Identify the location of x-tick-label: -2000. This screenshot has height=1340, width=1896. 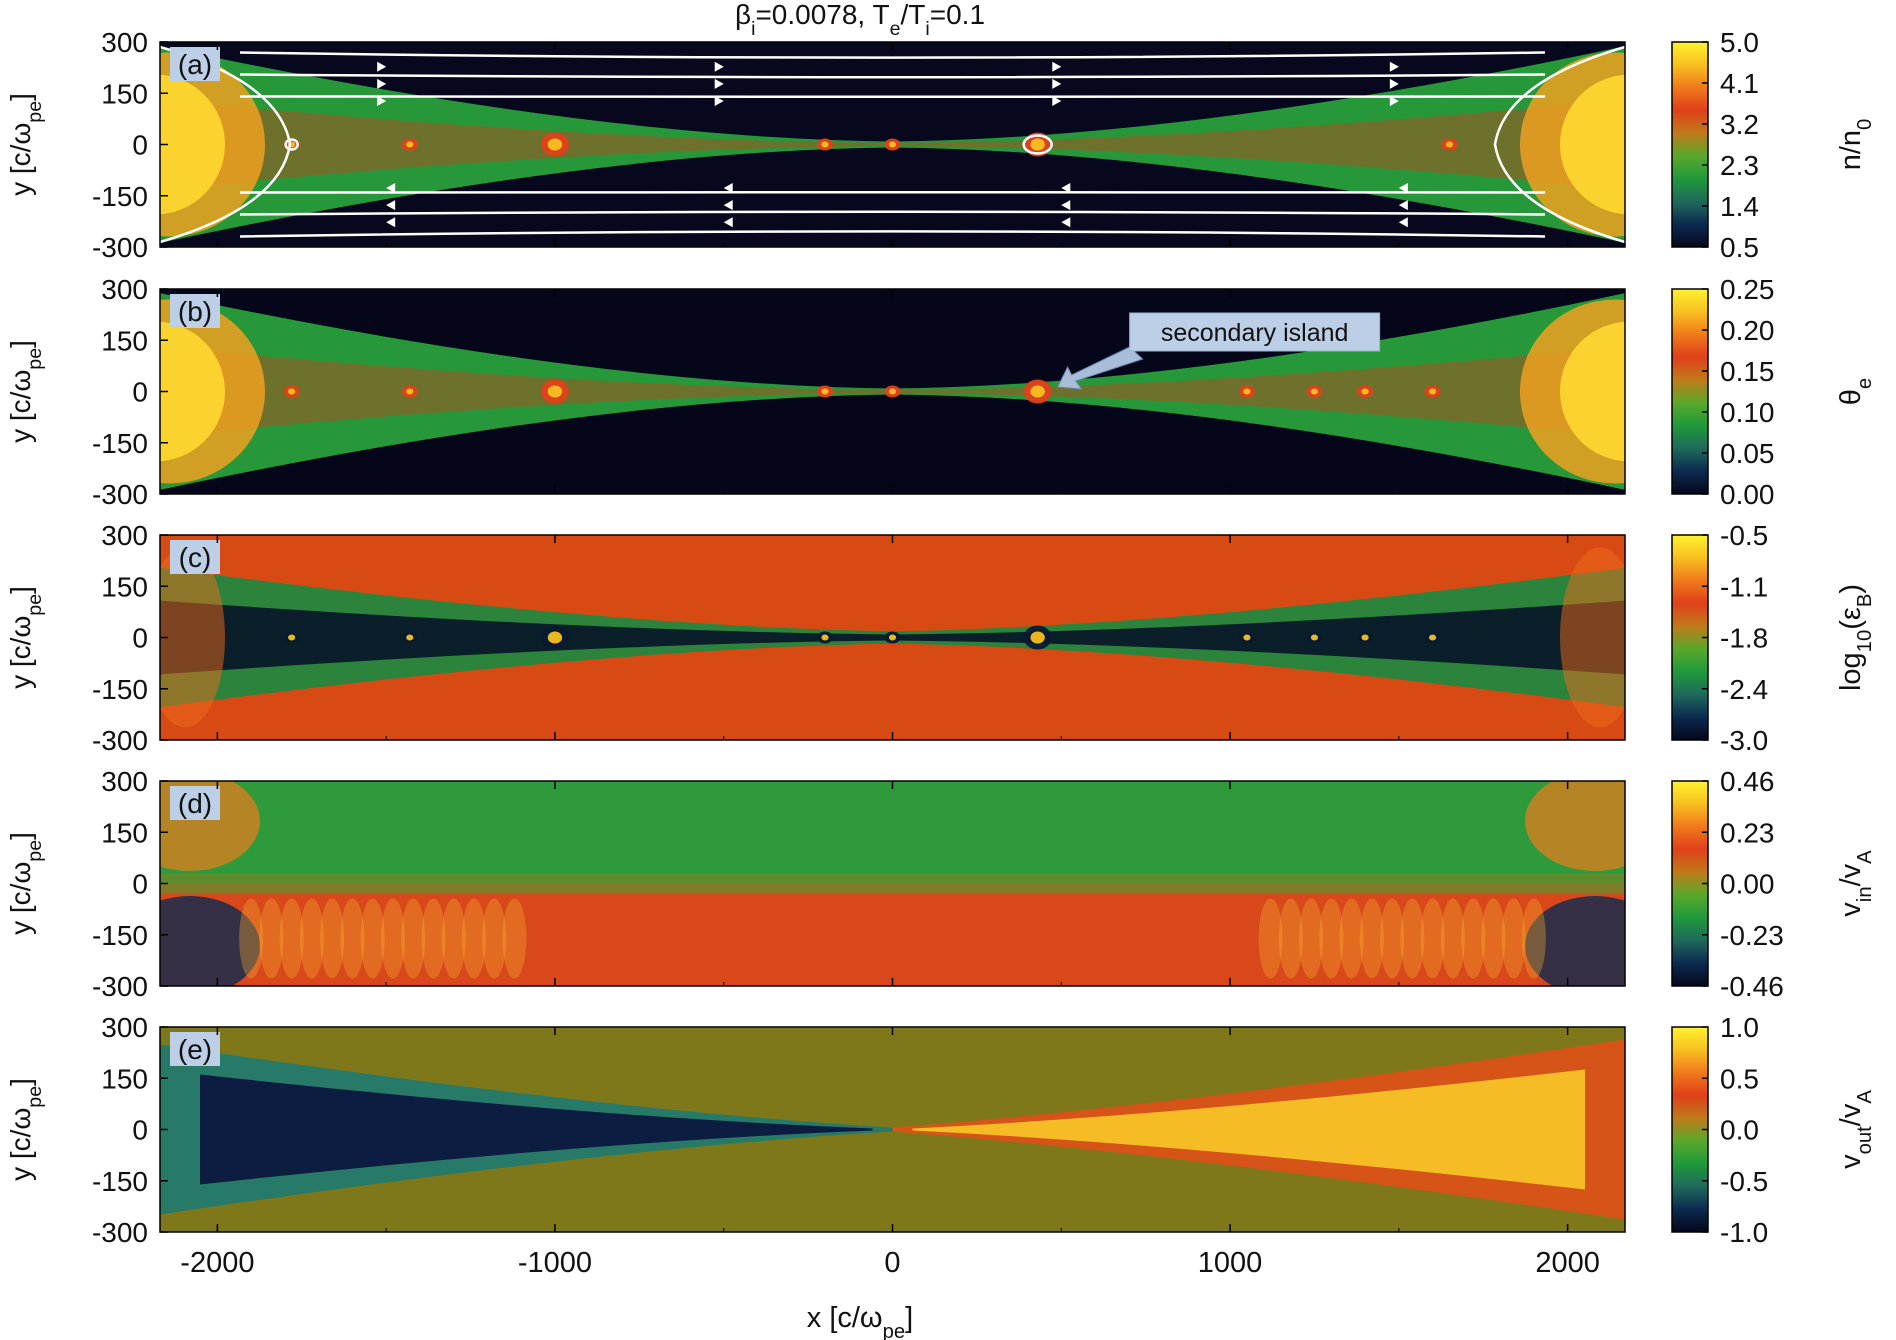
(217, 1263).